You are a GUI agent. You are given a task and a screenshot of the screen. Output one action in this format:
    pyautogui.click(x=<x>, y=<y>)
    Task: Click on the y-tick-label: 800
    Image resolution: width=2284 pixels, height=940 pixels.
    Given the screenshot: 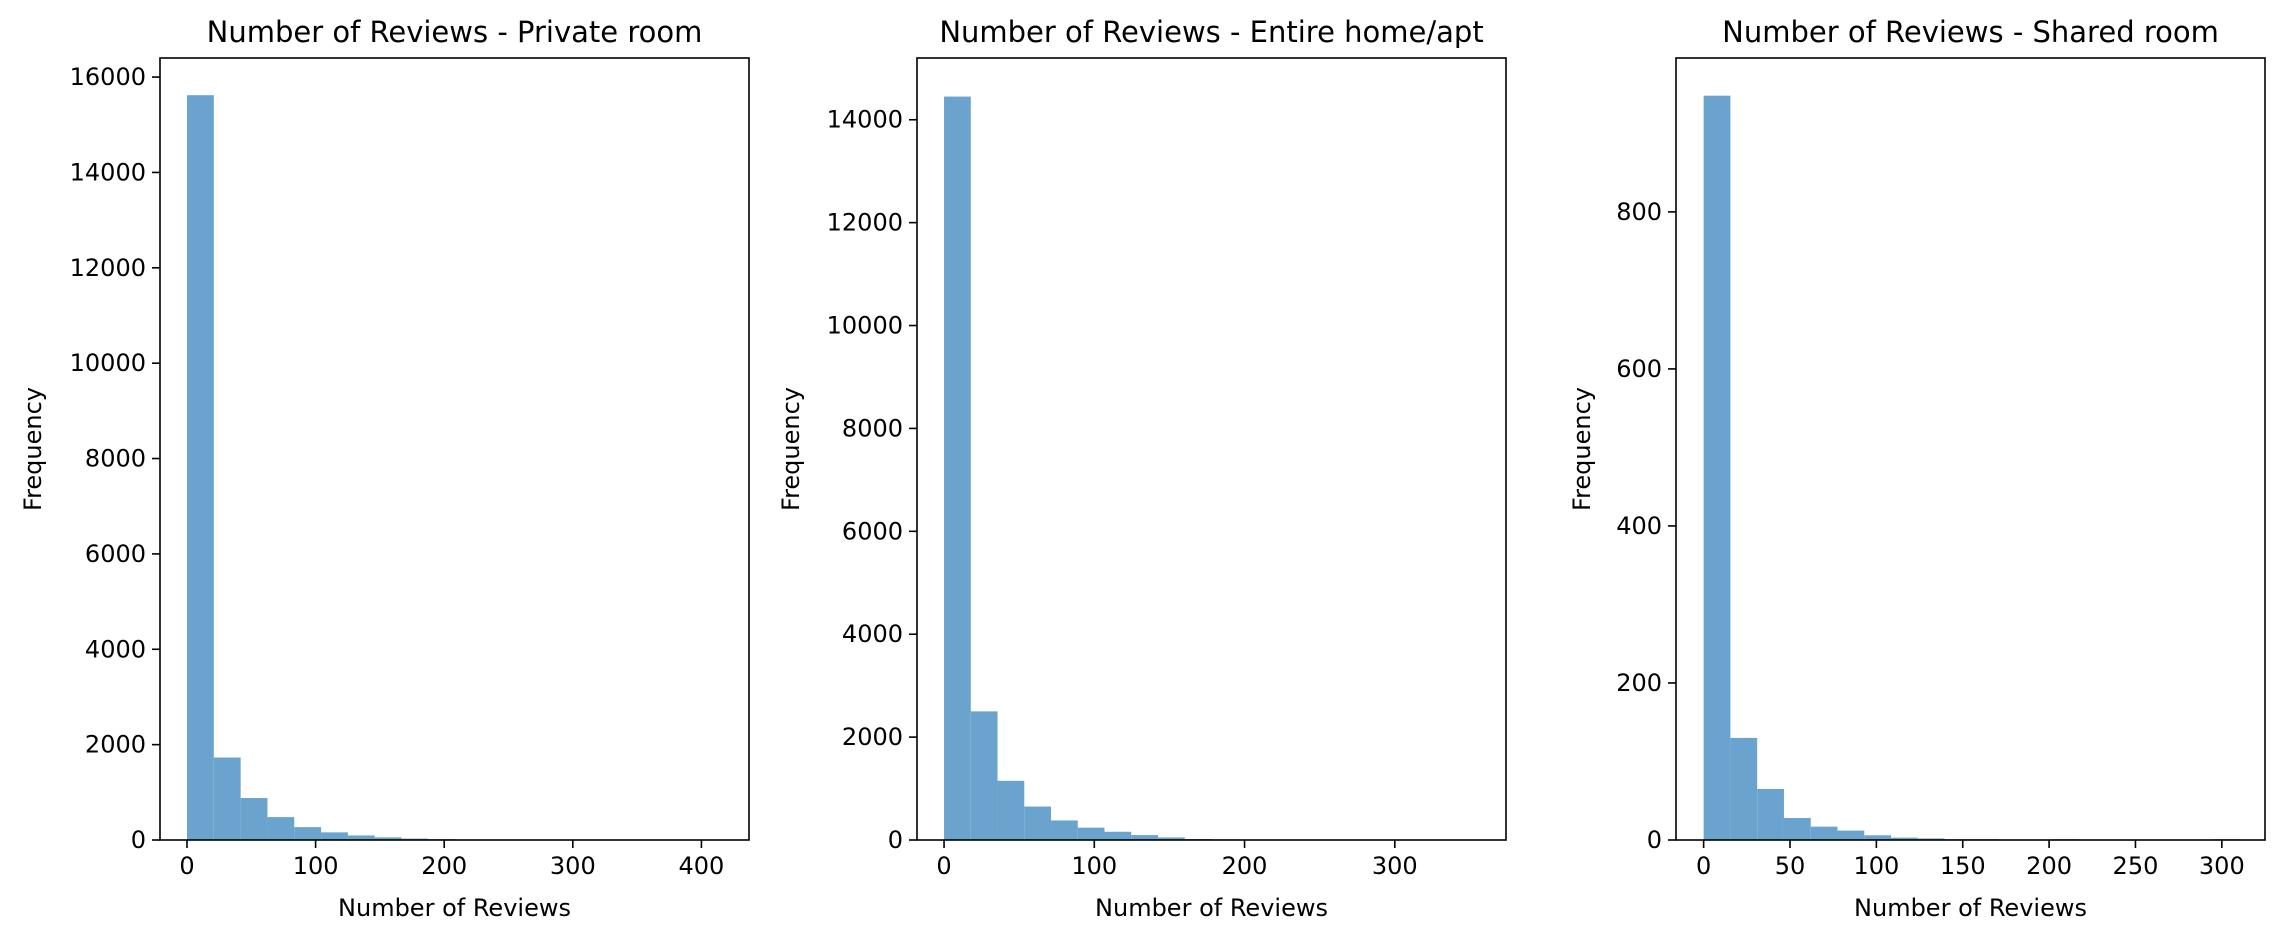 What is the action you would take?
    pyautogui.click(x=1639, y=212)
    